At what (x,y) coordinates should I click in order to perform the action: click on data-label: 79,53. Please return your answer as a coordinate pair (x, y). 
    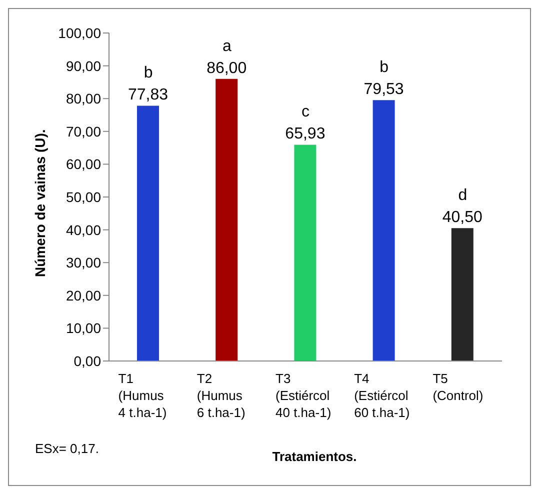
    Looking at the image, I should click on (384, 89).